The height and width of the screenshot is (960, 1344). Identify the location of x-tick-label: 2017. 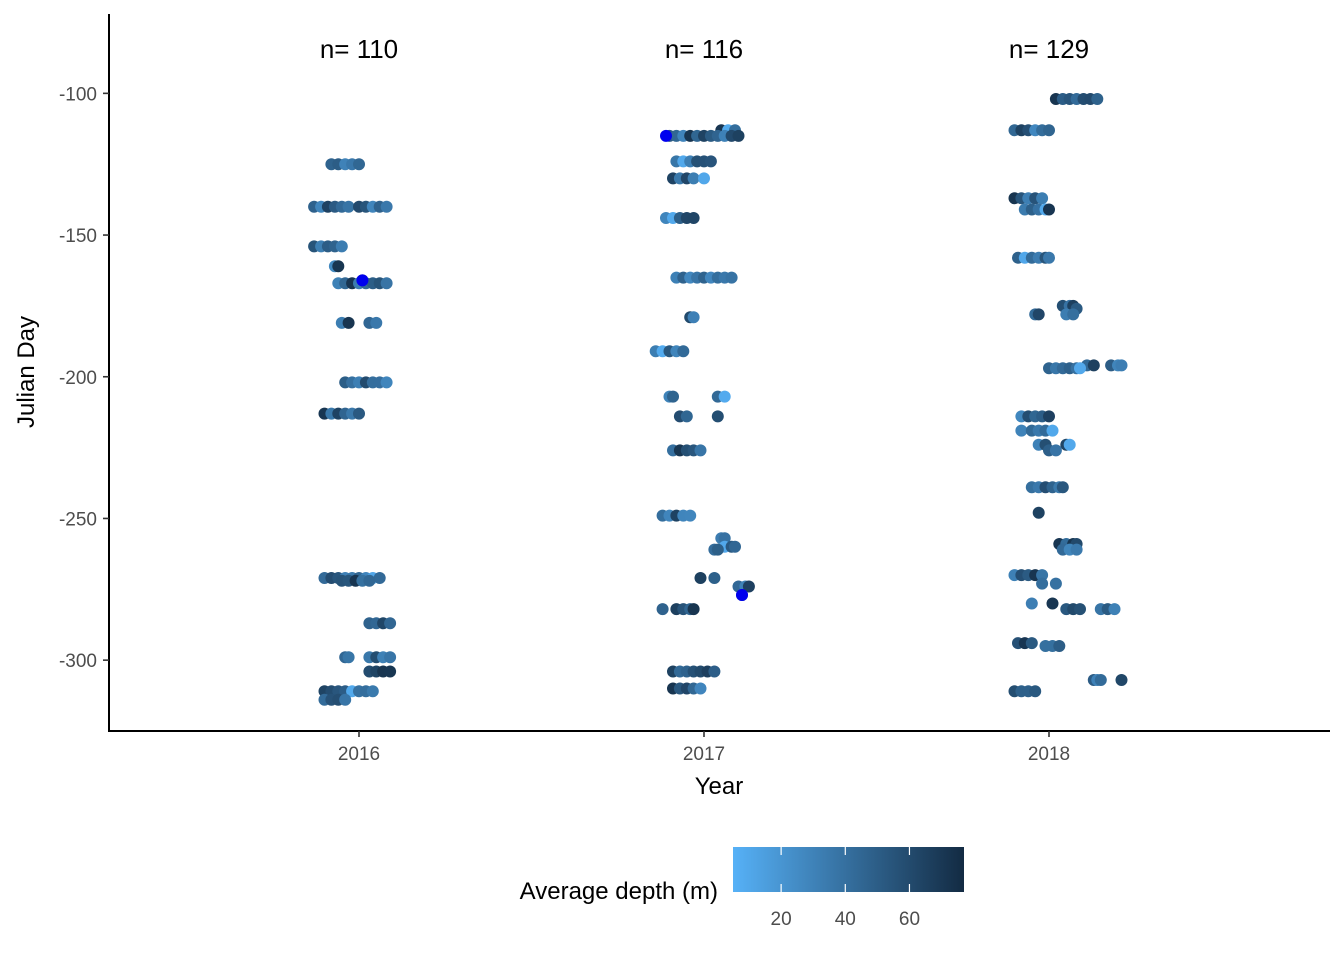
(704, 754).